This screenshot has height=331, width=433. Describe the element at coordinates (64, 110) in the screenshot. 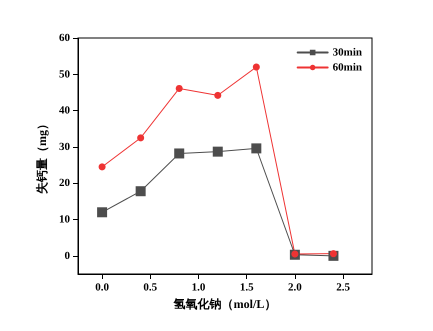

I see `y-tick-label: 40` at that location.